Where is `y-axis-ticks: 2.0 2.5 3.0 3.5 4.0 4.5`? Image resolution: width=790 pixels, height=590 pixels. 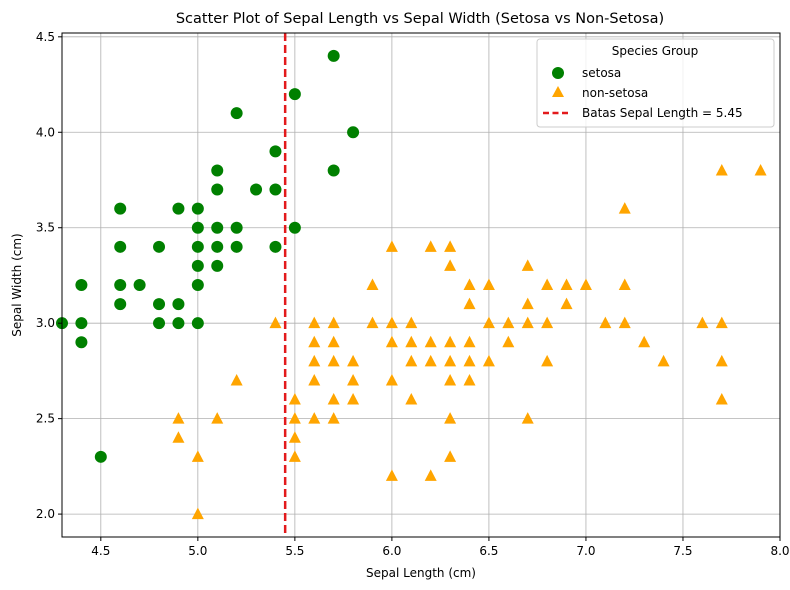 y-axis-ticks: 2.0 2.5 3.0 3.5 4.0 4.5 is located at coordinates (49, 275).